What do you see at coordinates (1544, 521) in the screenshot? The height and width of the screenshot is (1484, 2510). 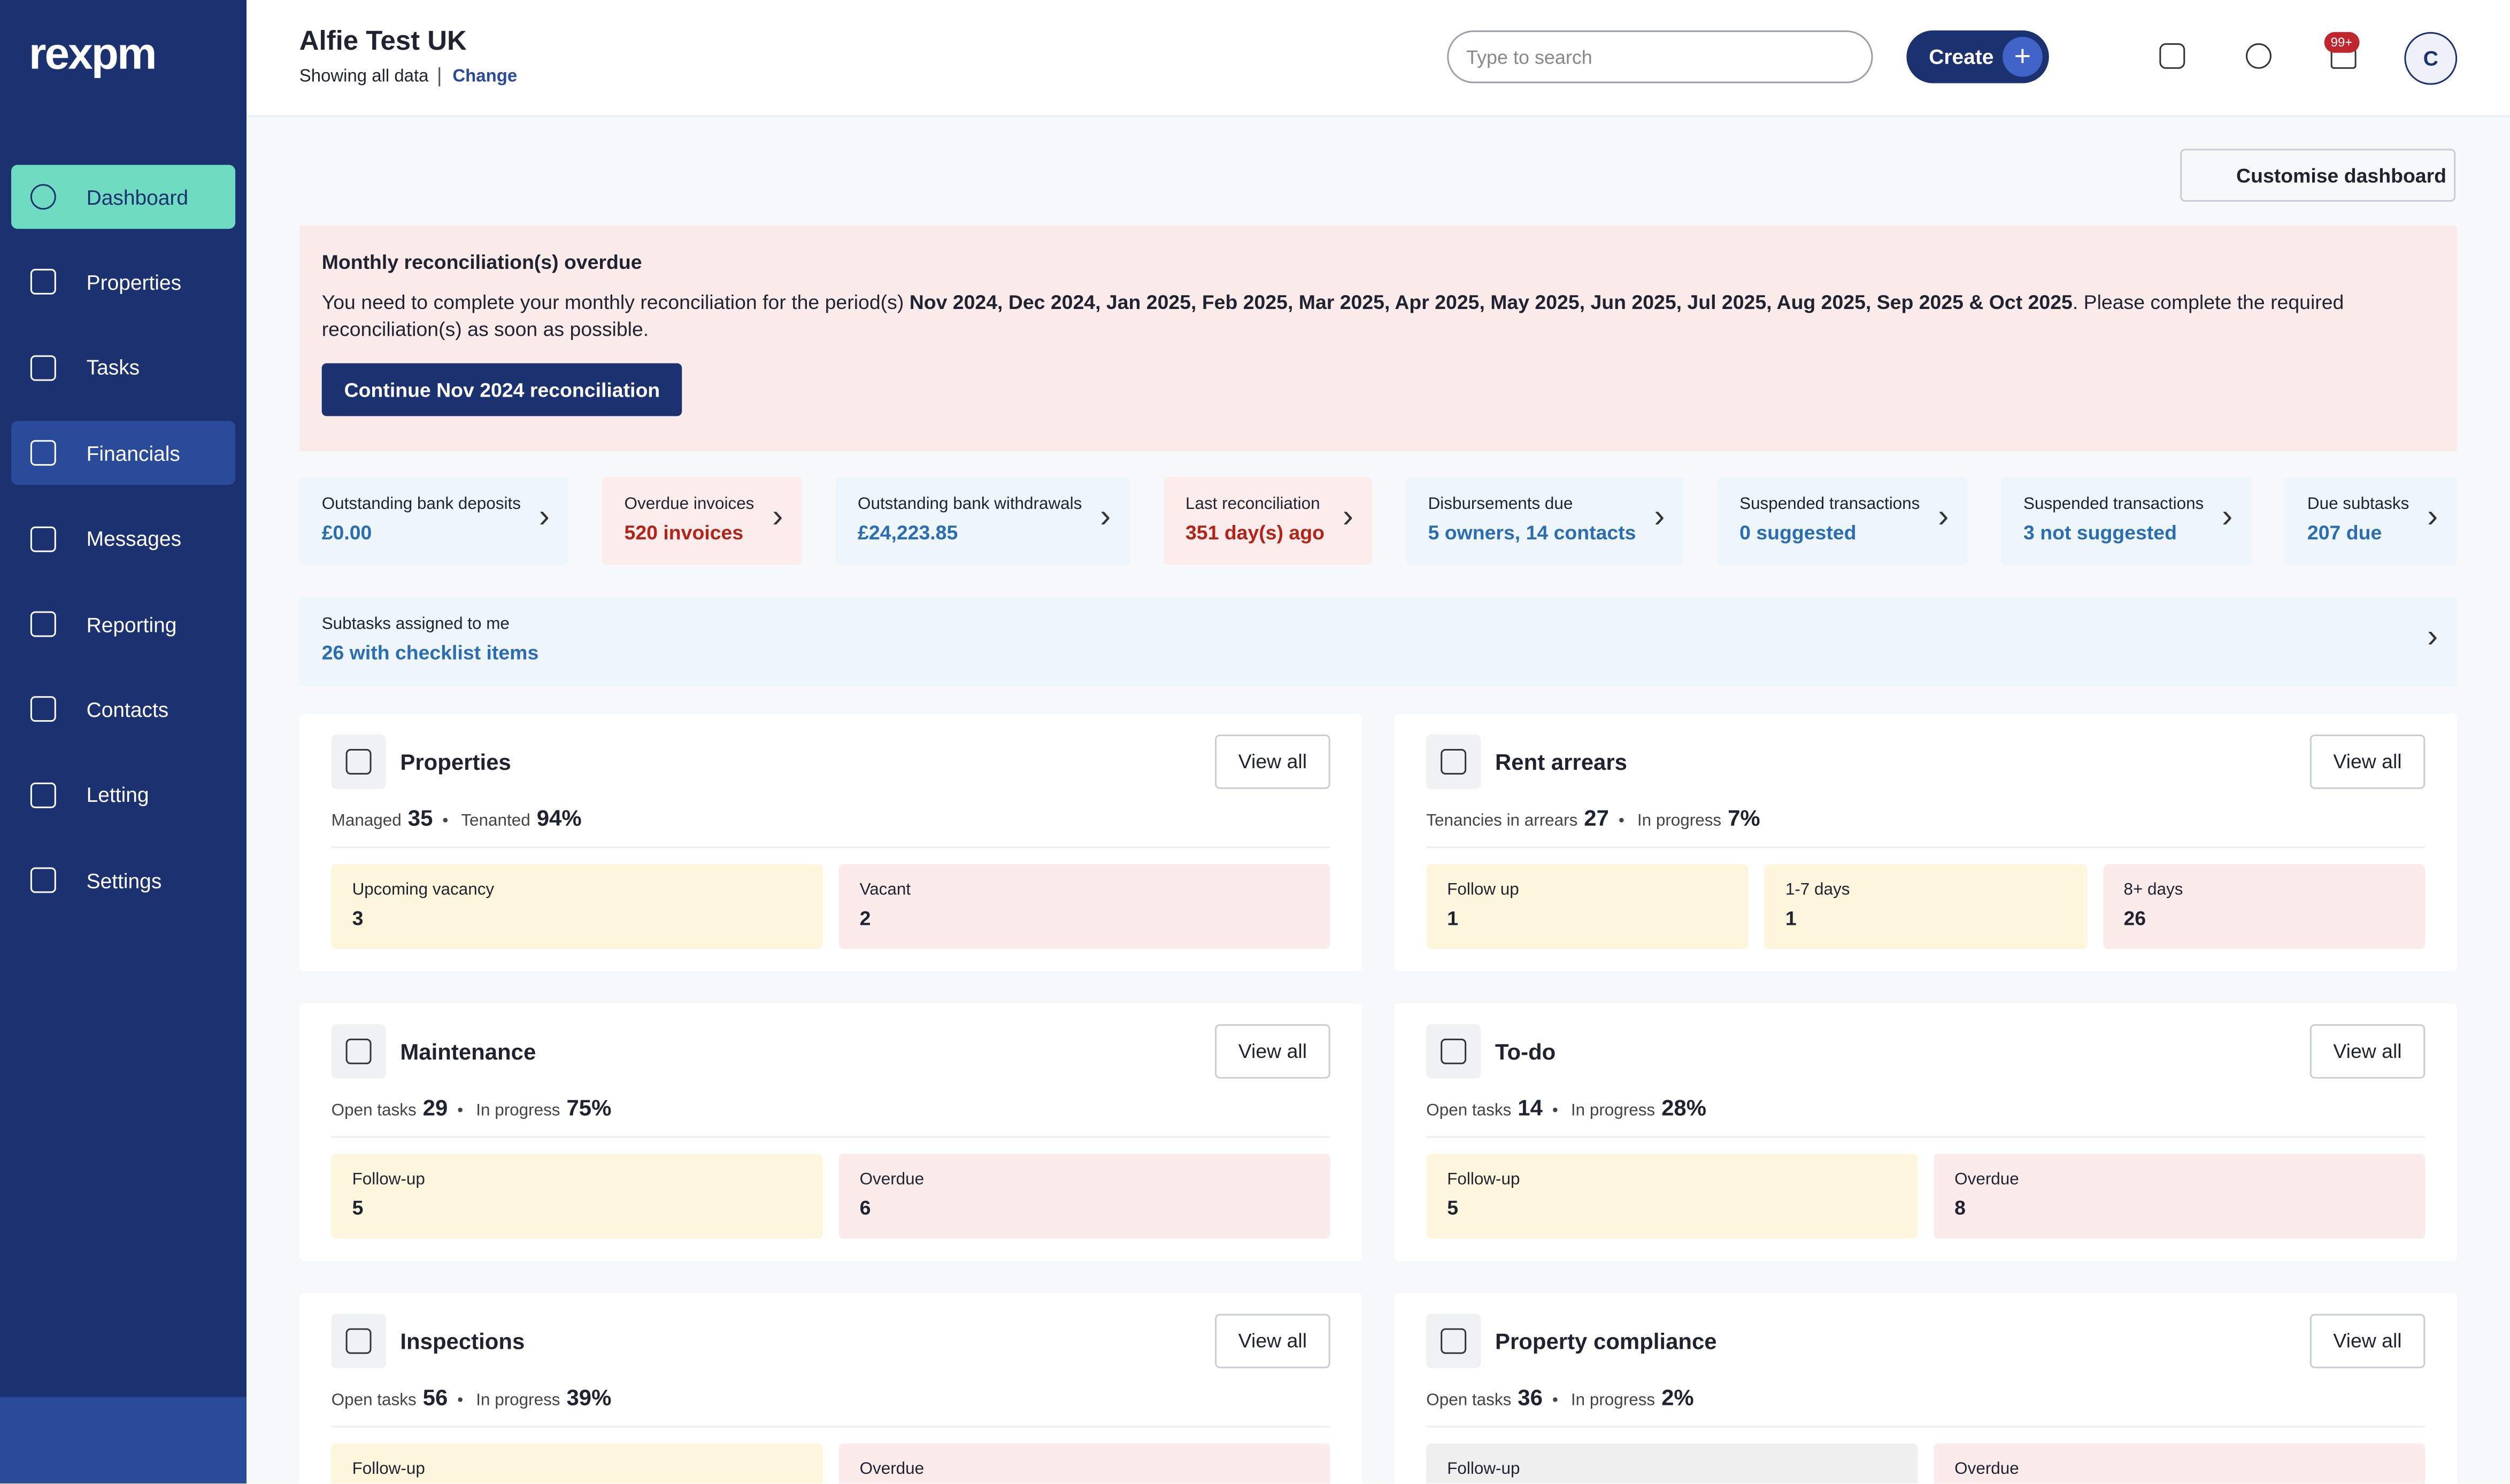 I see `stat-tile: Disbursements due 5 owners, 14 contacts` at bounding box center [1544, 521].